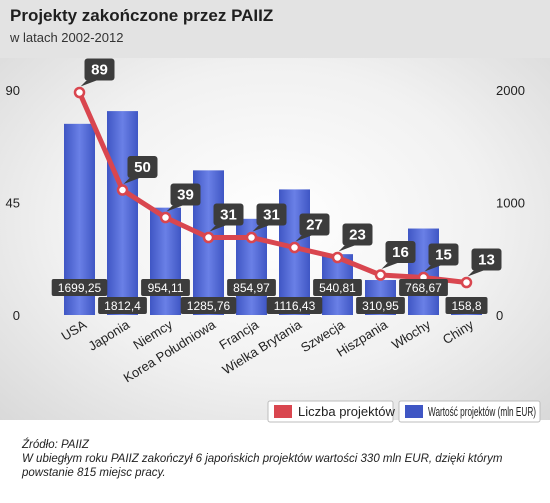 The image size is (550, 503). I want to click on bar-label-value: 1812,4, so click(122, 306).